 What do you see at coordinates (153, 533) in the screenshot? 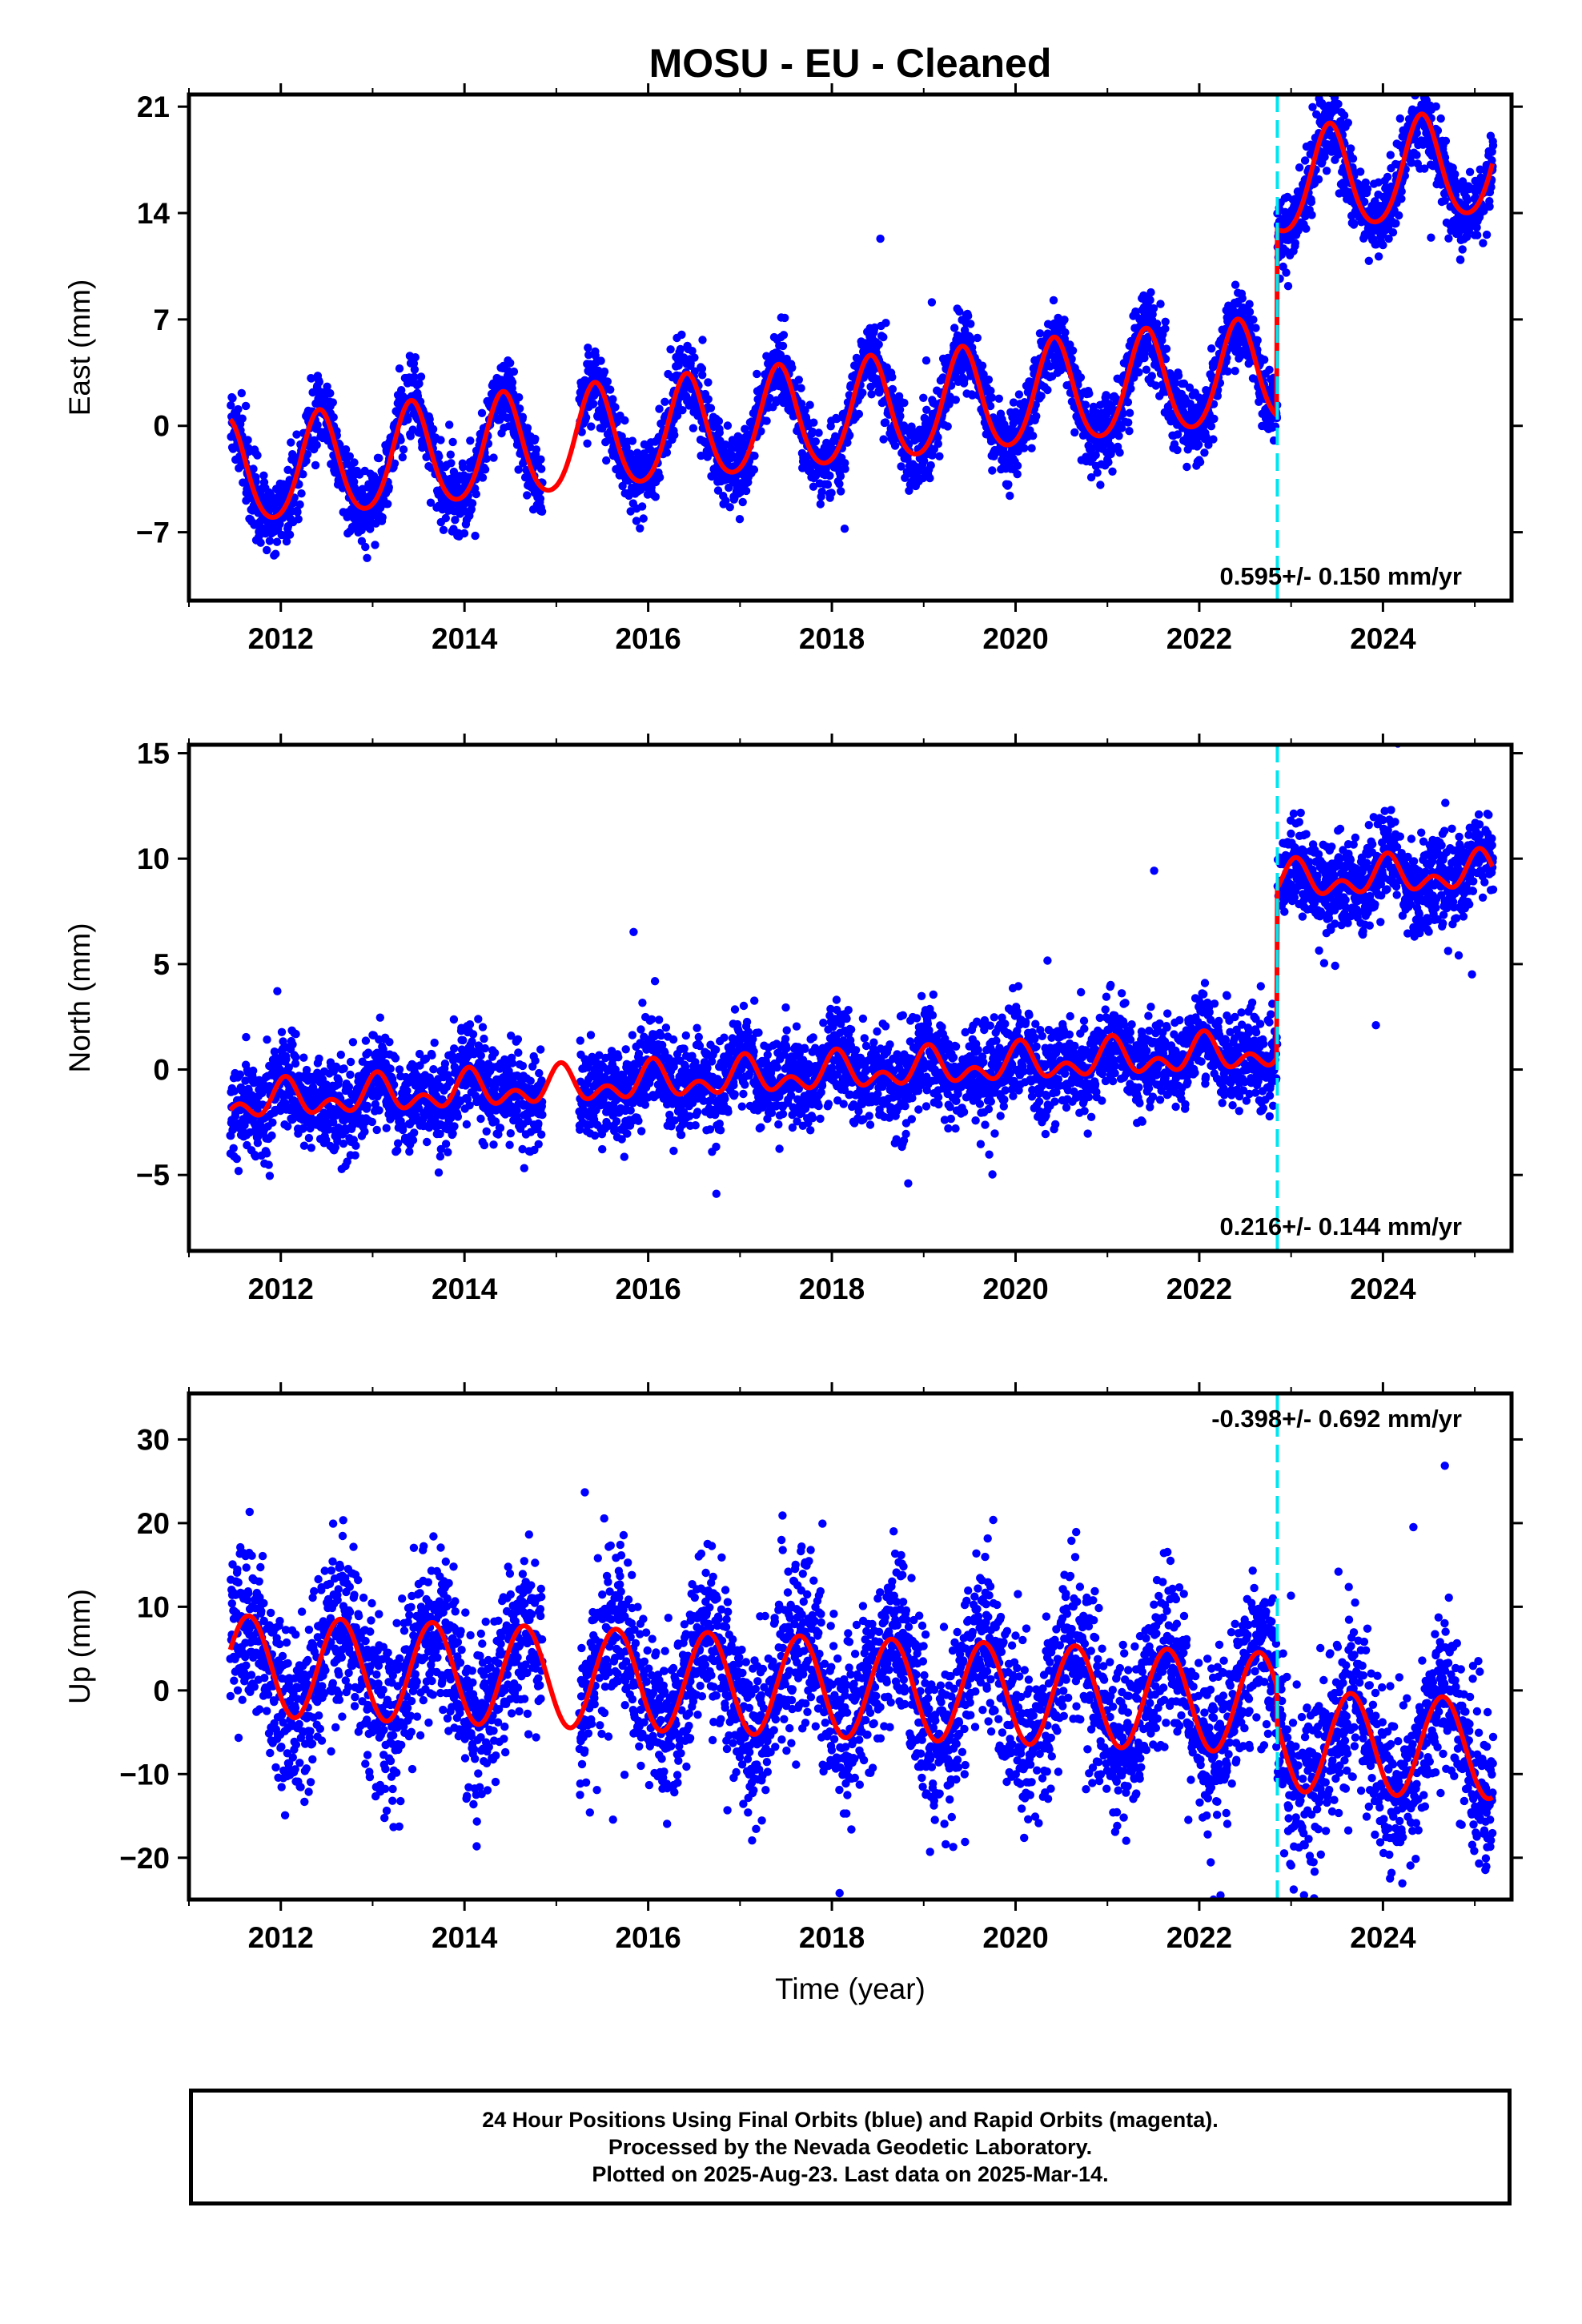
I see `y-tick-label: −7` at bounding box center [153, 533].